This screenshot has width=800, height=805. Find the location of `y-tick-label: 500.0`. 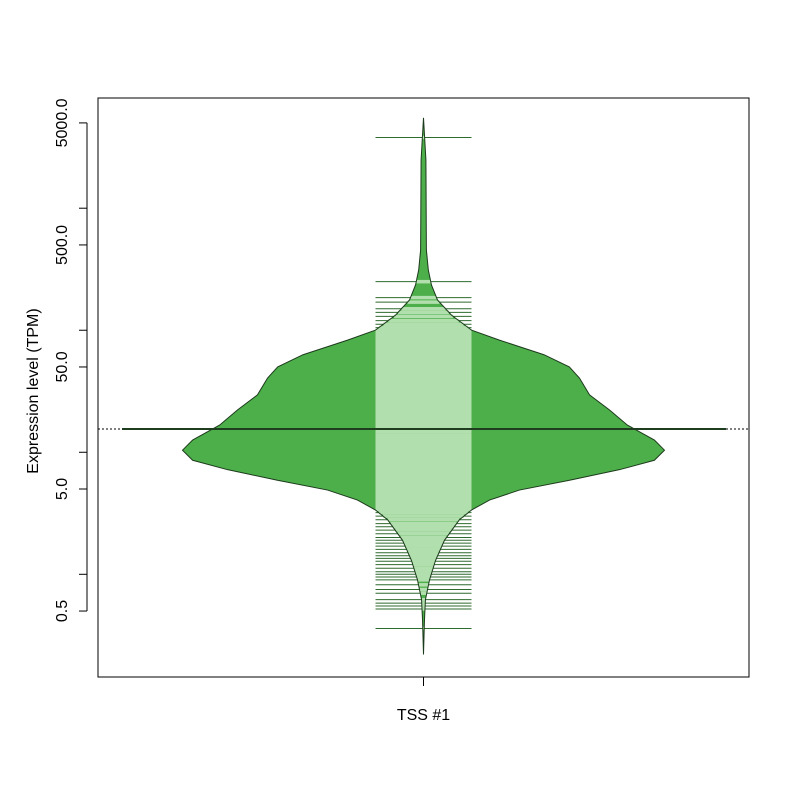

y-tick-label: 500.0 is located at coordinates (62, 245).